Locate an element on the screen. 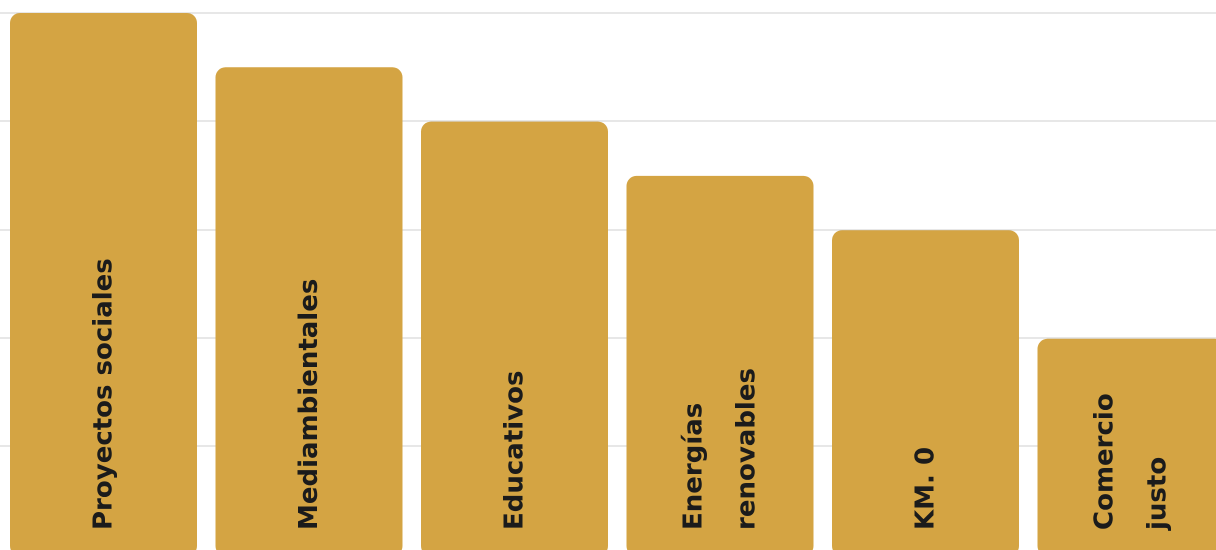 The image size is (1216, 550). bar-label: Proyectos sociales is located at coordinates (104, 394).